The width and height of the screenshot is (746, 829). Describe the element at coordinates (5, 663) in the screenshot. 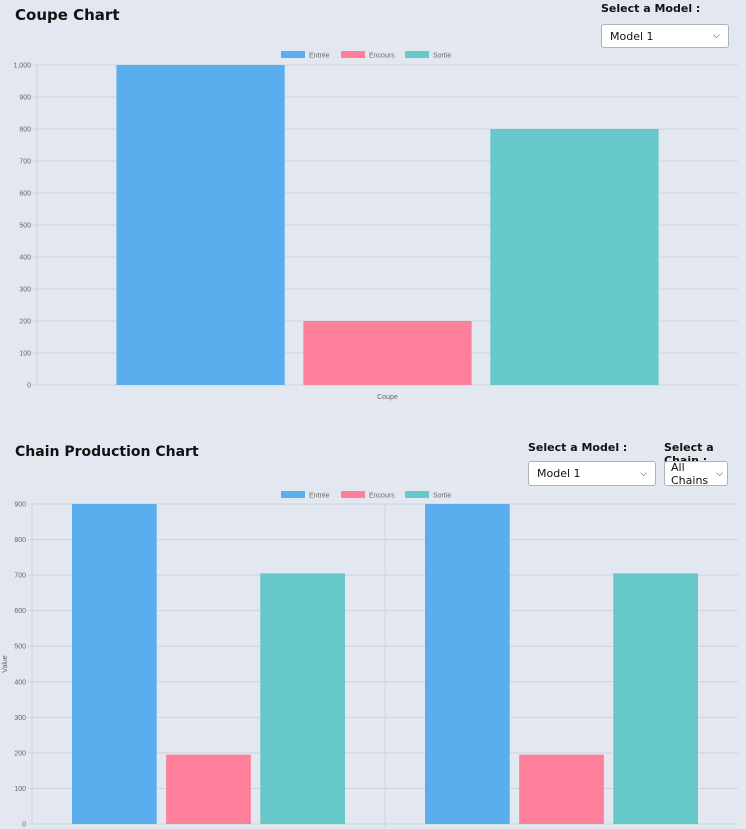

I see `y-axis-title: Value` at that location.